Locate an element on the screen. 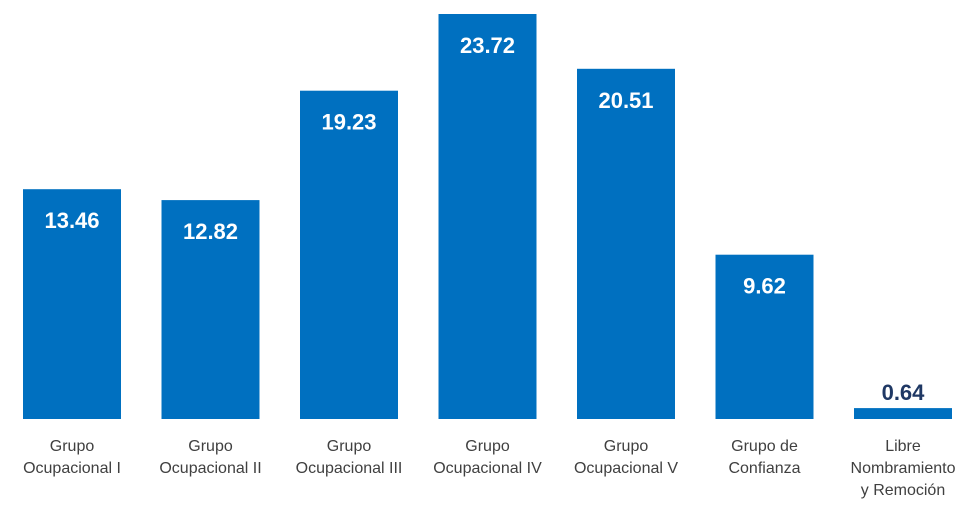 This screenshot has width=962, height=508. value-label-6: 9.62 is located at coordinates (764, 286).